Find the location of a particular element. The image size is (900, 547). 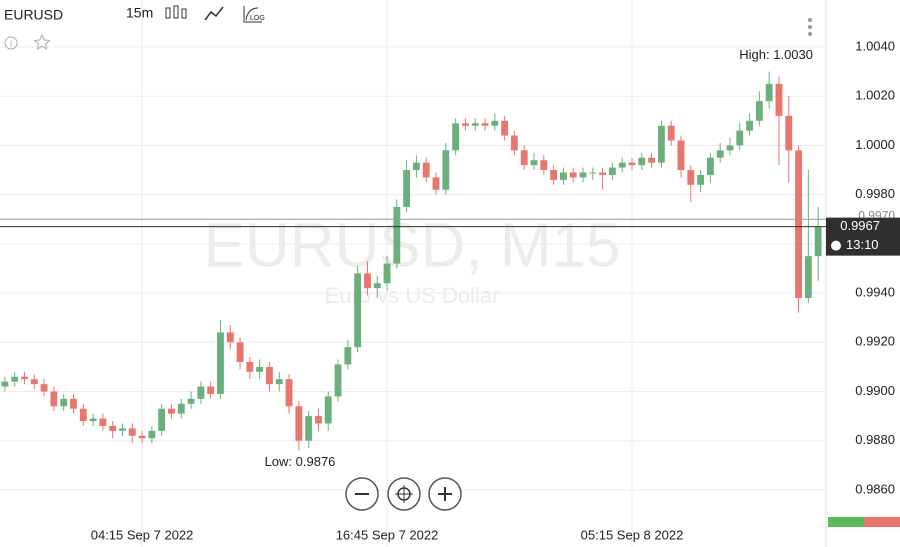

y-tick-label: 1.0040 is located at coordinates (875, 45).